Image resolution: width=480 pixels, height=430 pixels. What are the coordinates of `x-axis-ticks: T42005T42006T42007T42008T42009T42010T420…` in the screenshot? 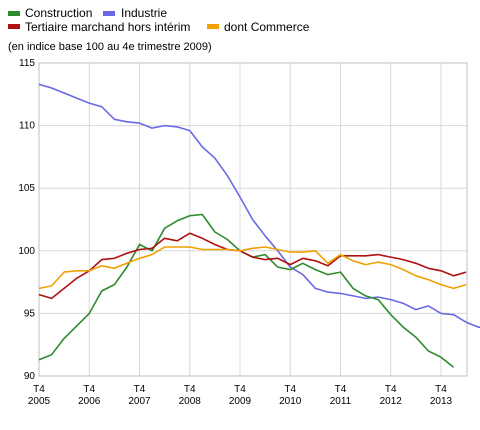 It's located at (240, 395).